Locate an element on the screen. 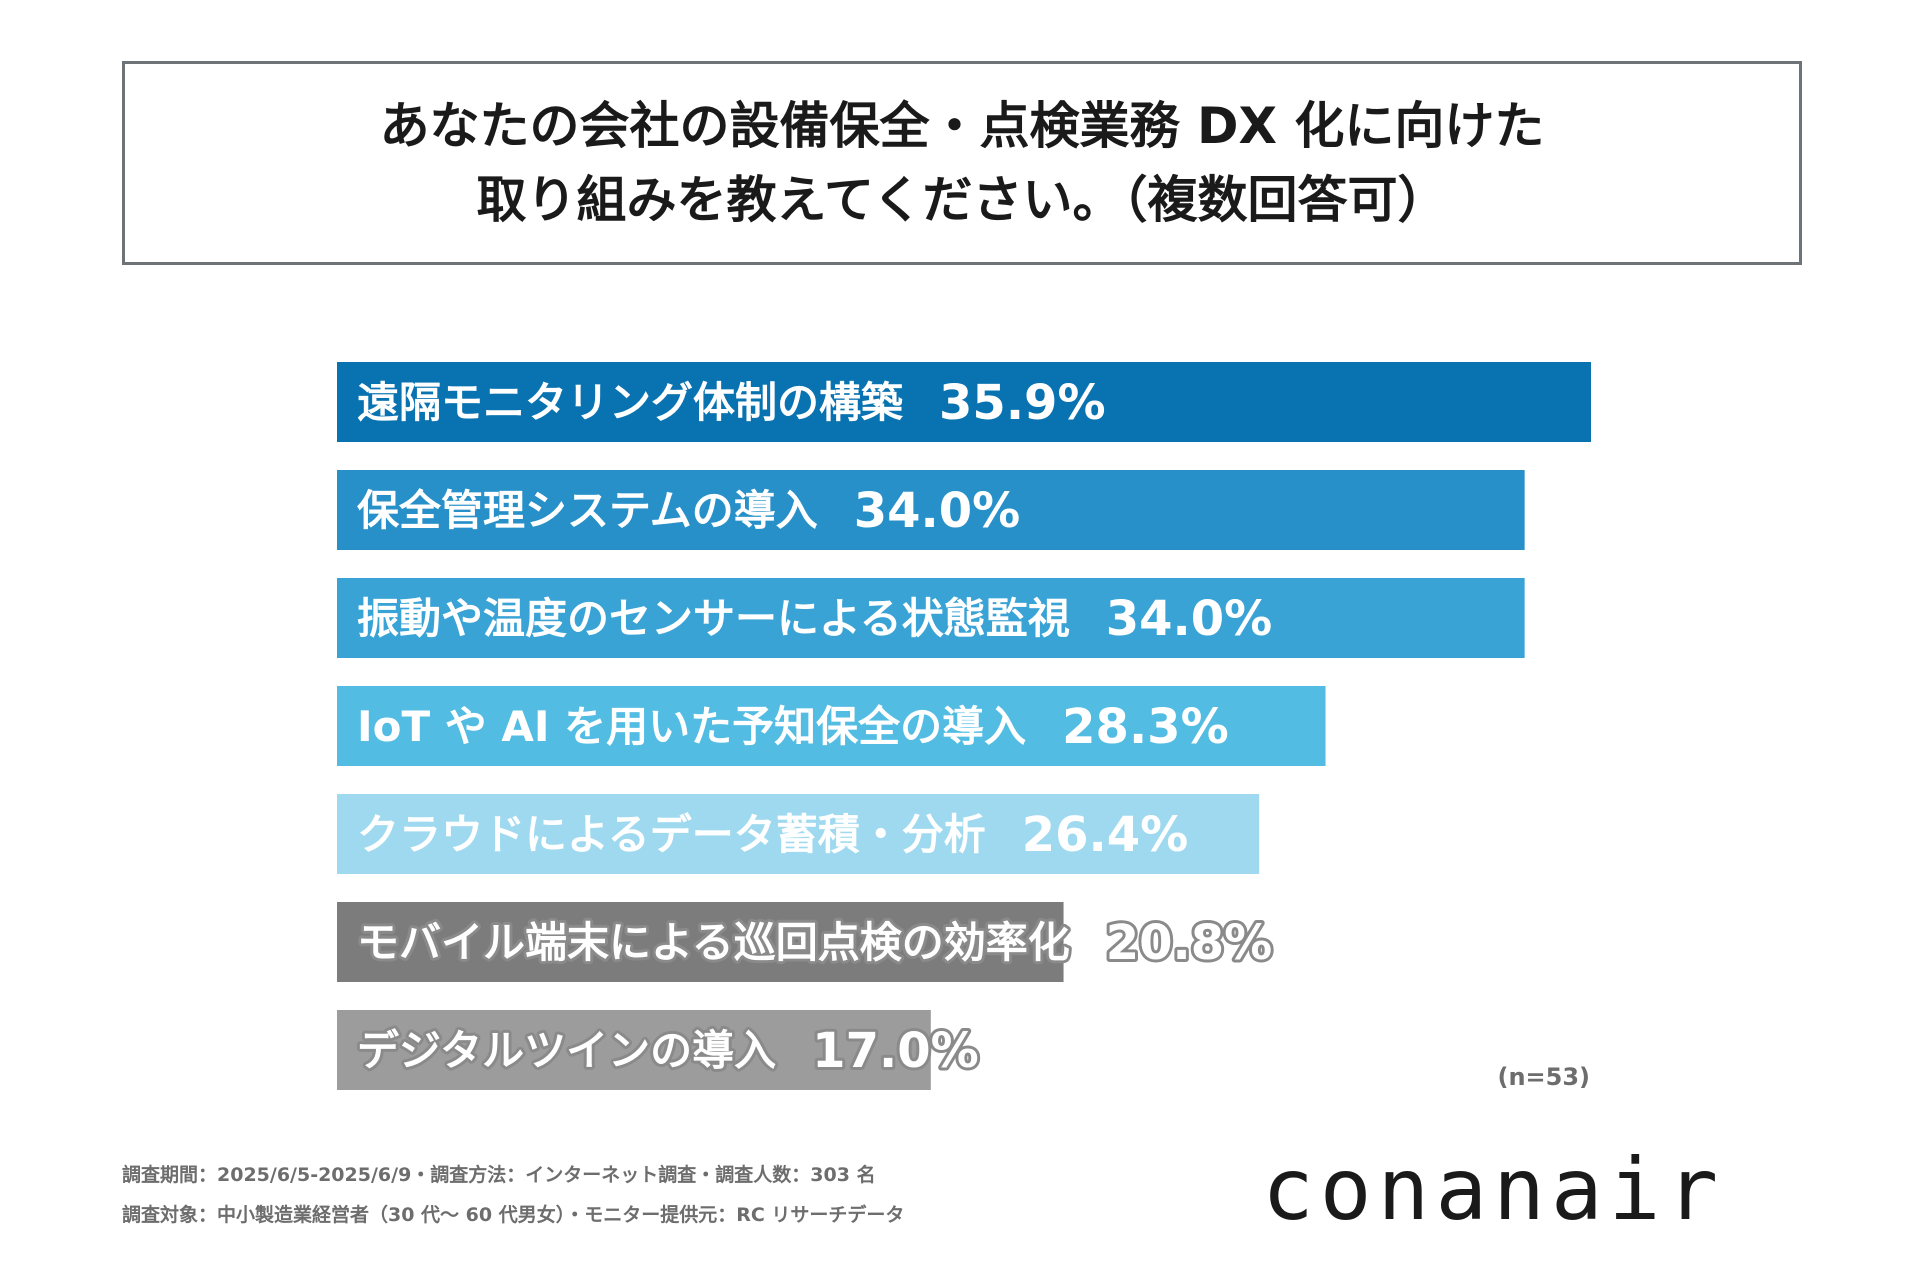 This screenshot has height=1280, width=1920. bar-label-3: 振動や温度のセンサーによる状態監視 is located at coordinates (713, 618).